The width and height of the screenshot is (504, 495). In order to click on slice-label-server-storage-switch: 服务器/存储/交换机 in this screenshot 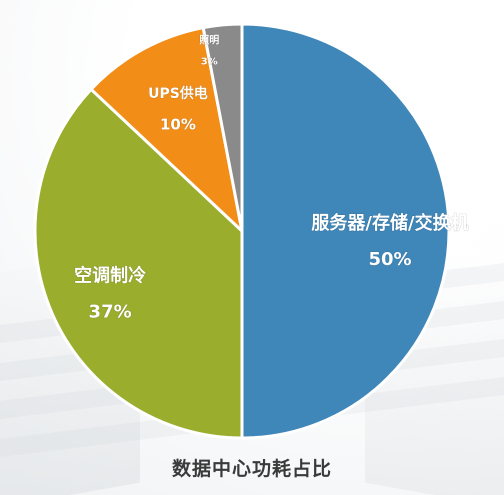, I will do `click(389, 223)`.